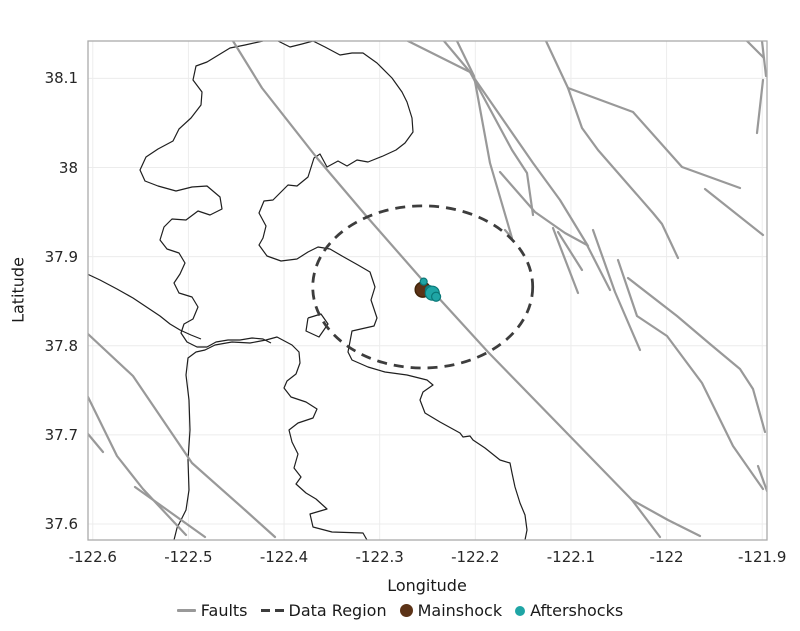  I want to click on x-tick-label: -122.1, so click(571, 557).